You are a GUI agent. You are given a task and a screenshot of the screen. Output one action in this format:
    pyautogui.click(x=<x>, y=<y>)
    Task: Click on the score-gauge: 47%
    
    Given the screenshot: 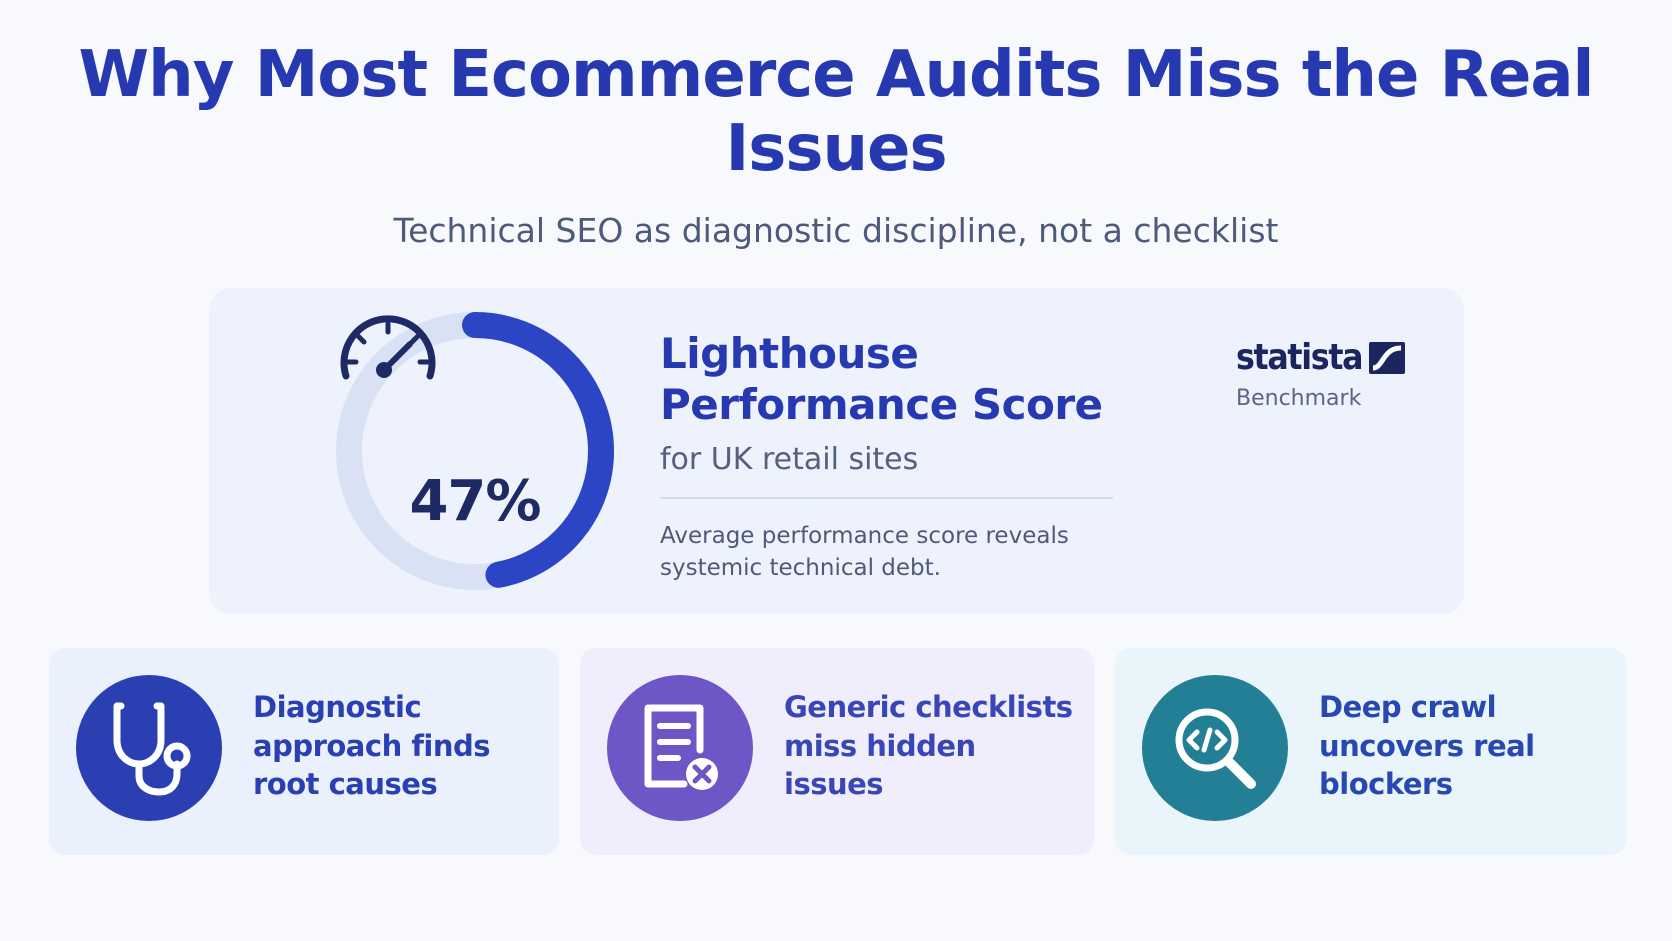 What is the action you would take?
    pyautogui.click(x=475, y=451)
    